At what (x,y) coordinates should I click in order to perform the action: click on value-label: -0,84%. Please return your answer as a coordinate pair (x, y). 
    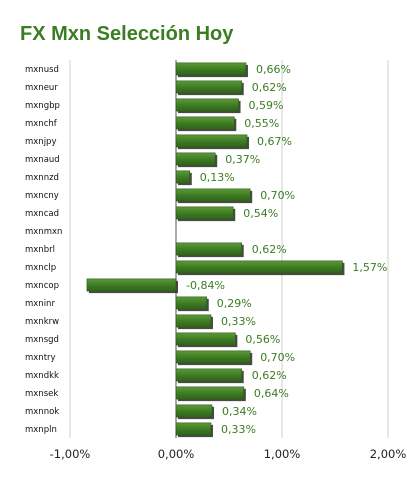
    Looking at the image, I should click on (205, 285).